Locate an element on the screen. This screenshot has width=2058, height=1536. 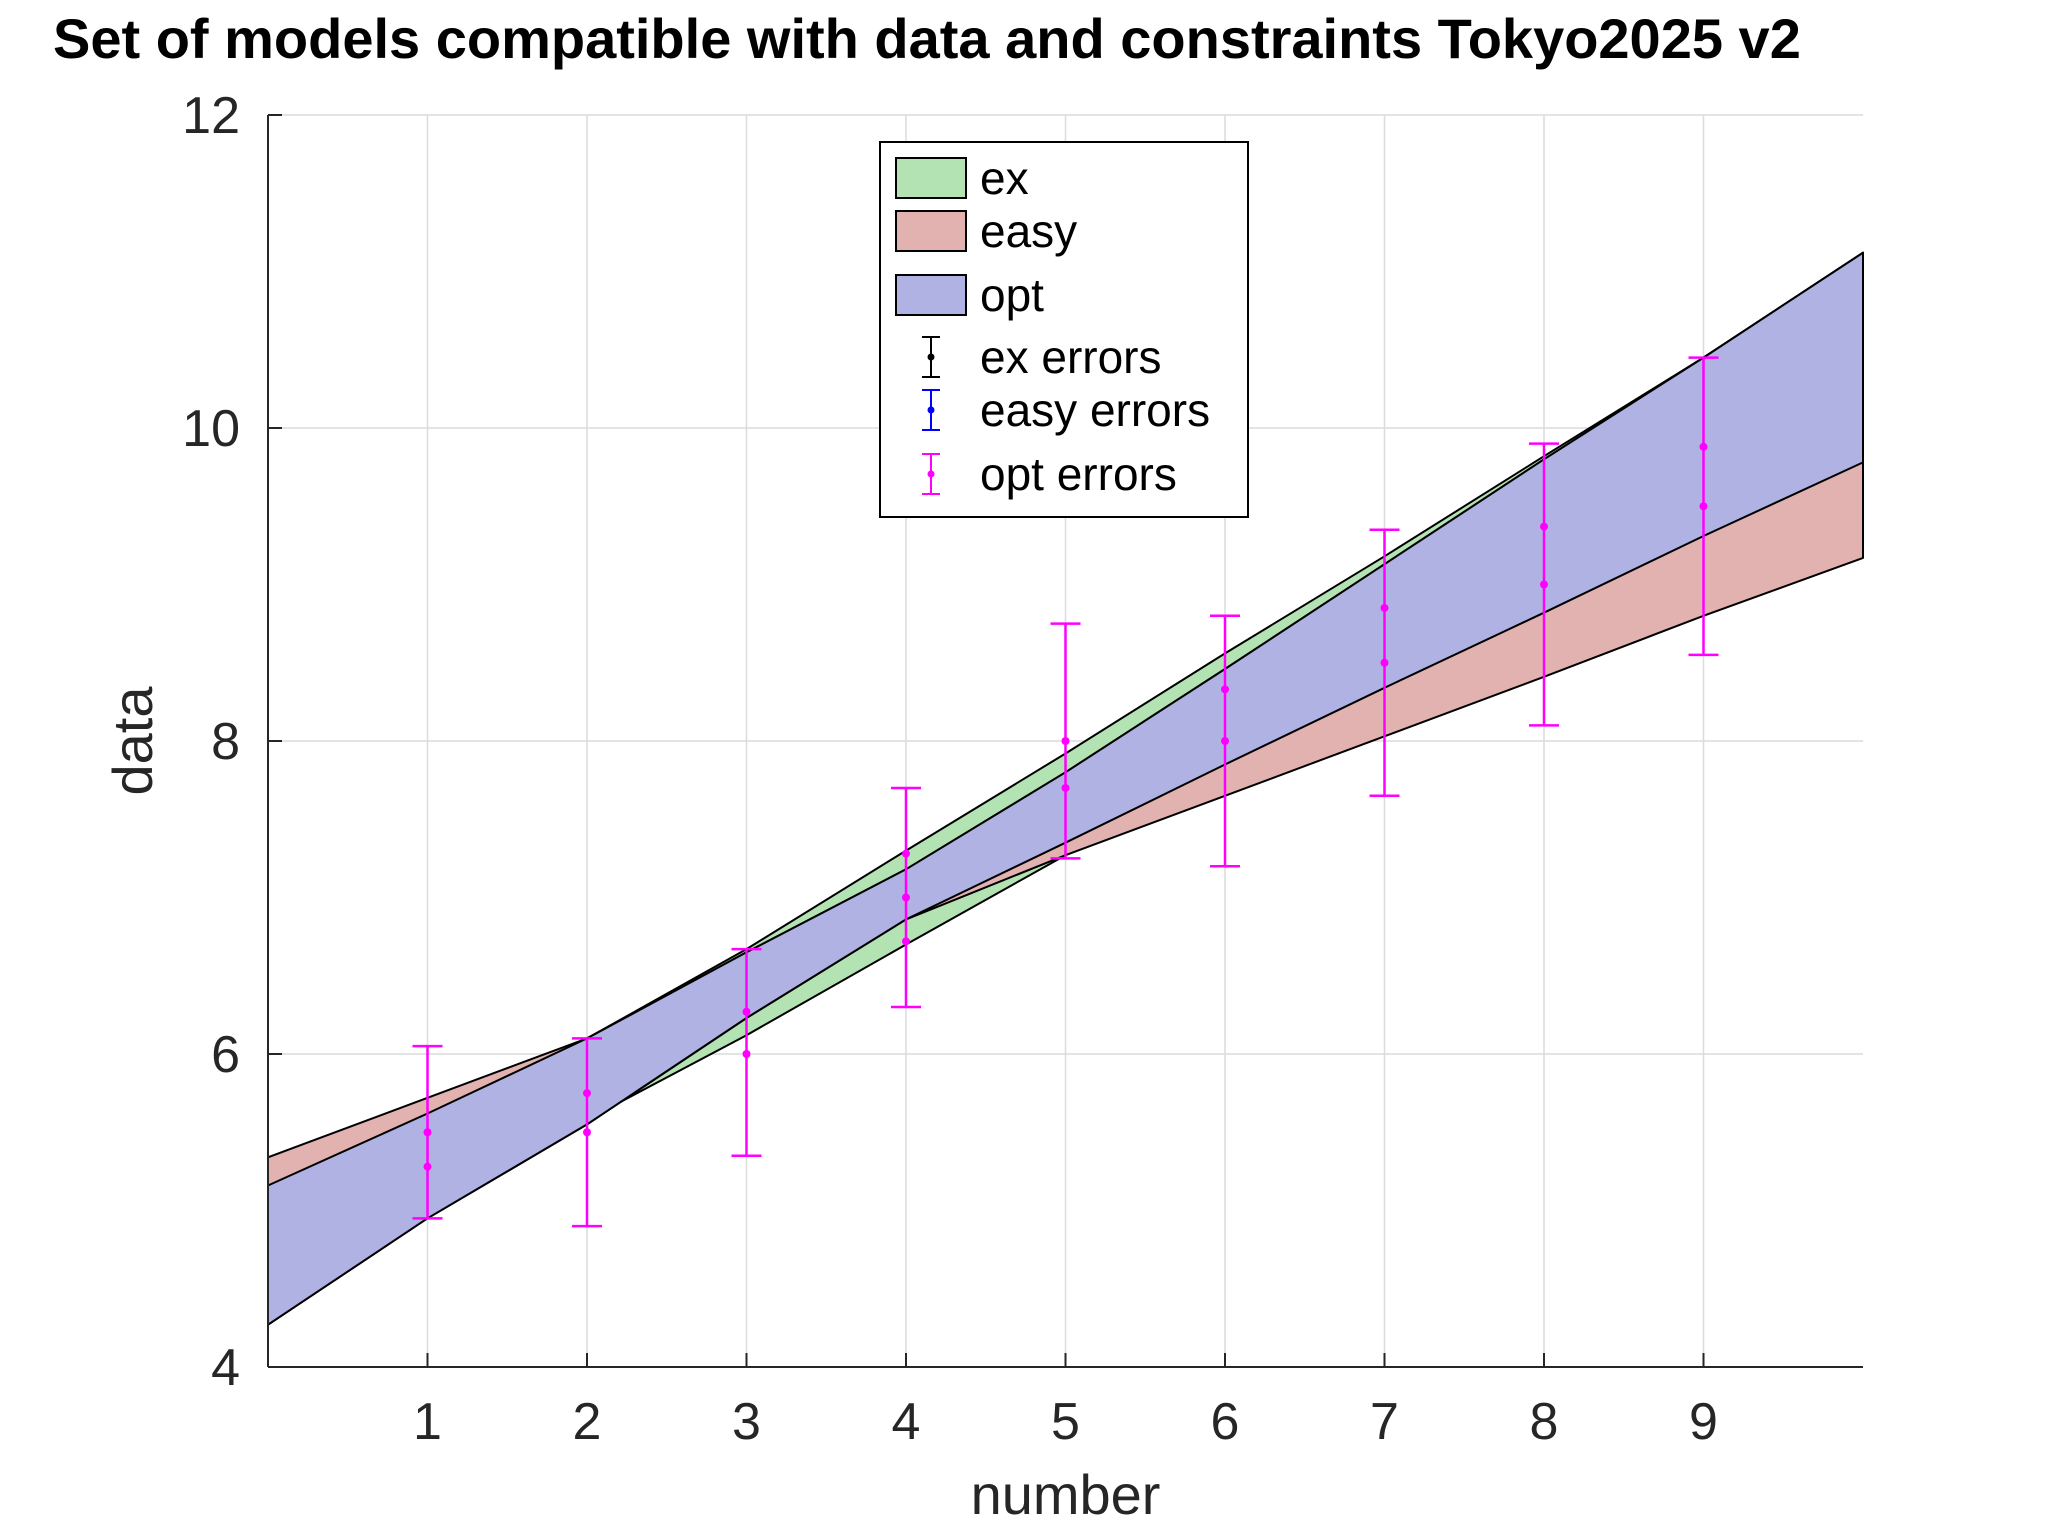
y-tick-label: 8 is located at coordinates (225, 742).